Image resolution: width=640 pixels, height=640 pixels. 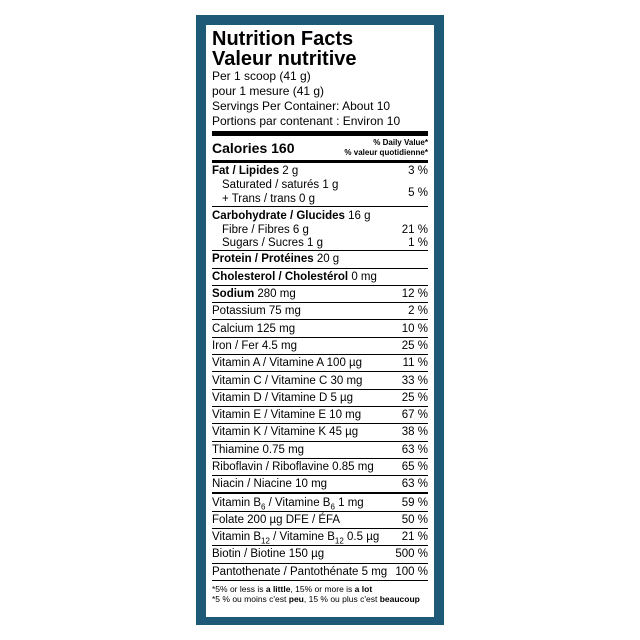 I want to click on row: Niacin / Niacine 10 mg 63 %, so click(x=320, y=484).